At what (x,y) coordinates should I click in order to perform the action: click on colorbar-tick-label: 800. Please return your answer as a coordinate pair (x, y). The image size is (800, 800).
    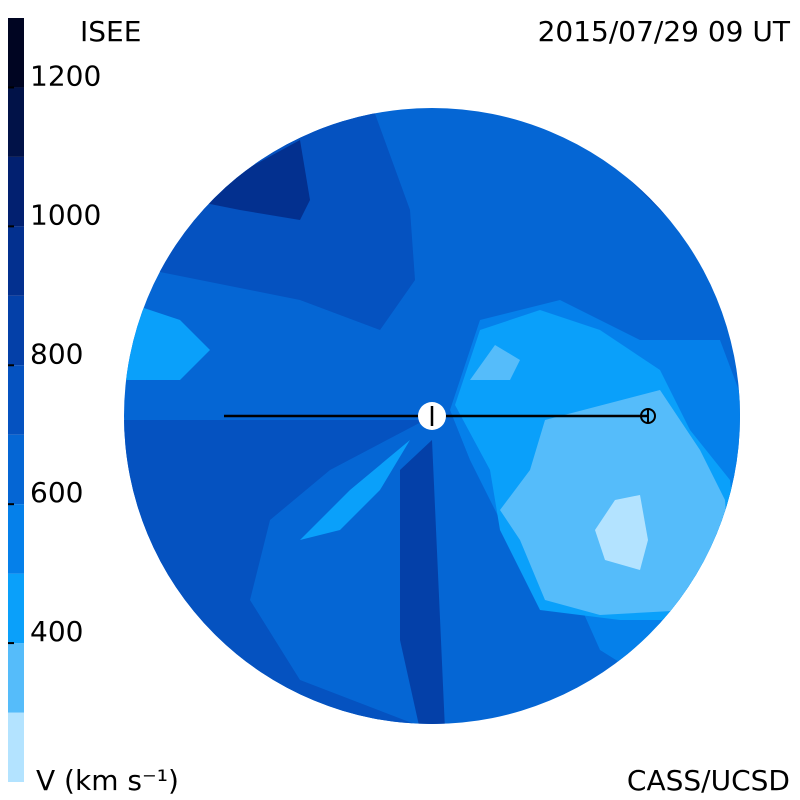
    Looking at the image, I should click on (56, 353).